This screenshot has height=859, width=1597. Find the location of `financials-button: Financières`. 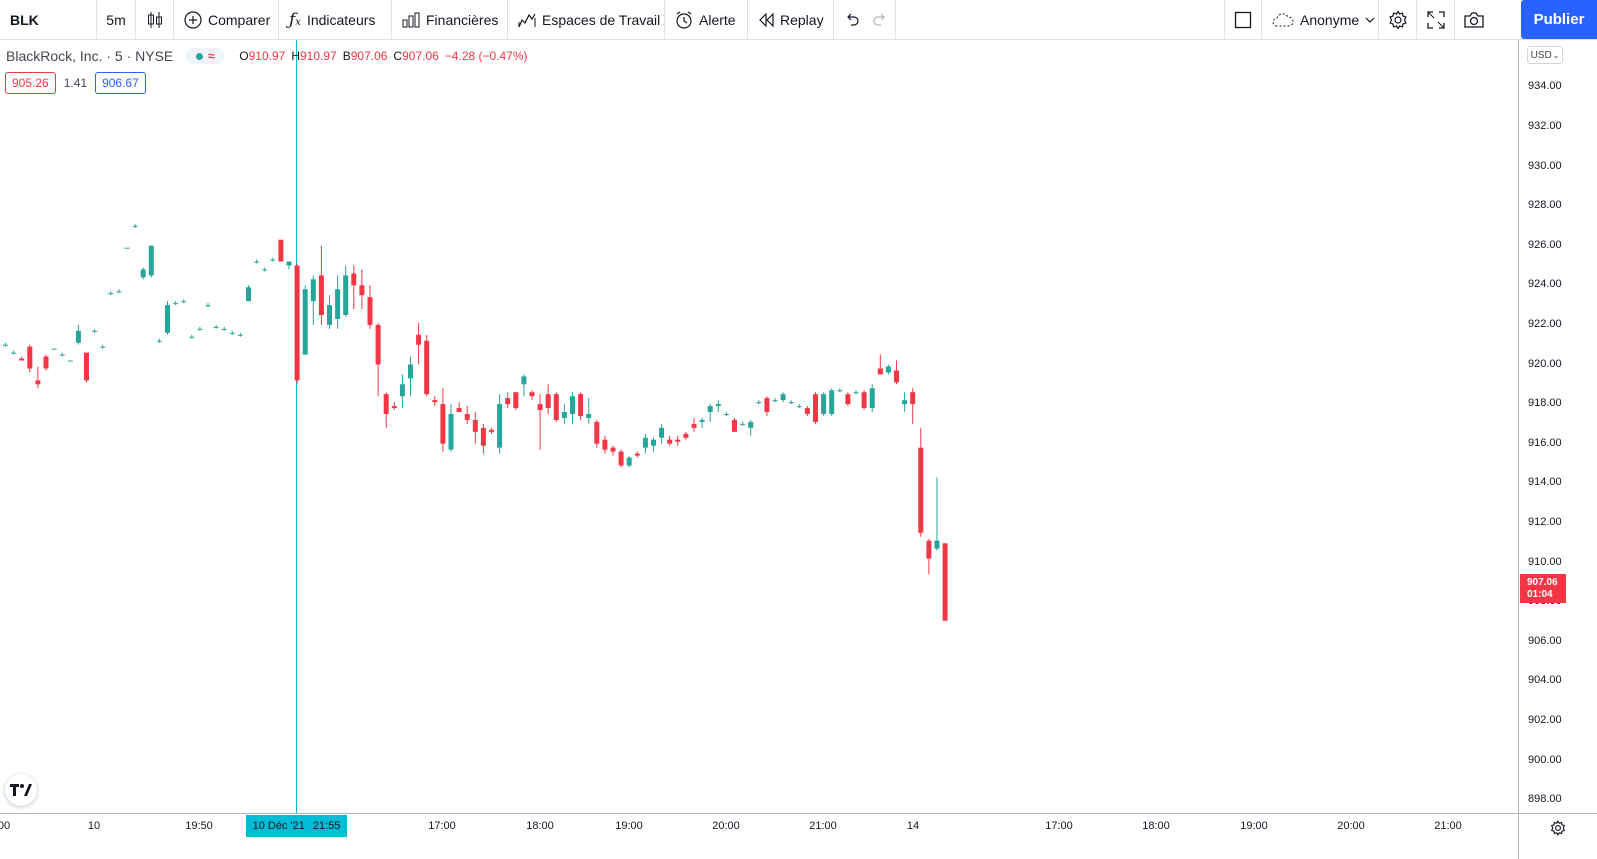

financials-button: Financières is located at coordinates (450, 19).